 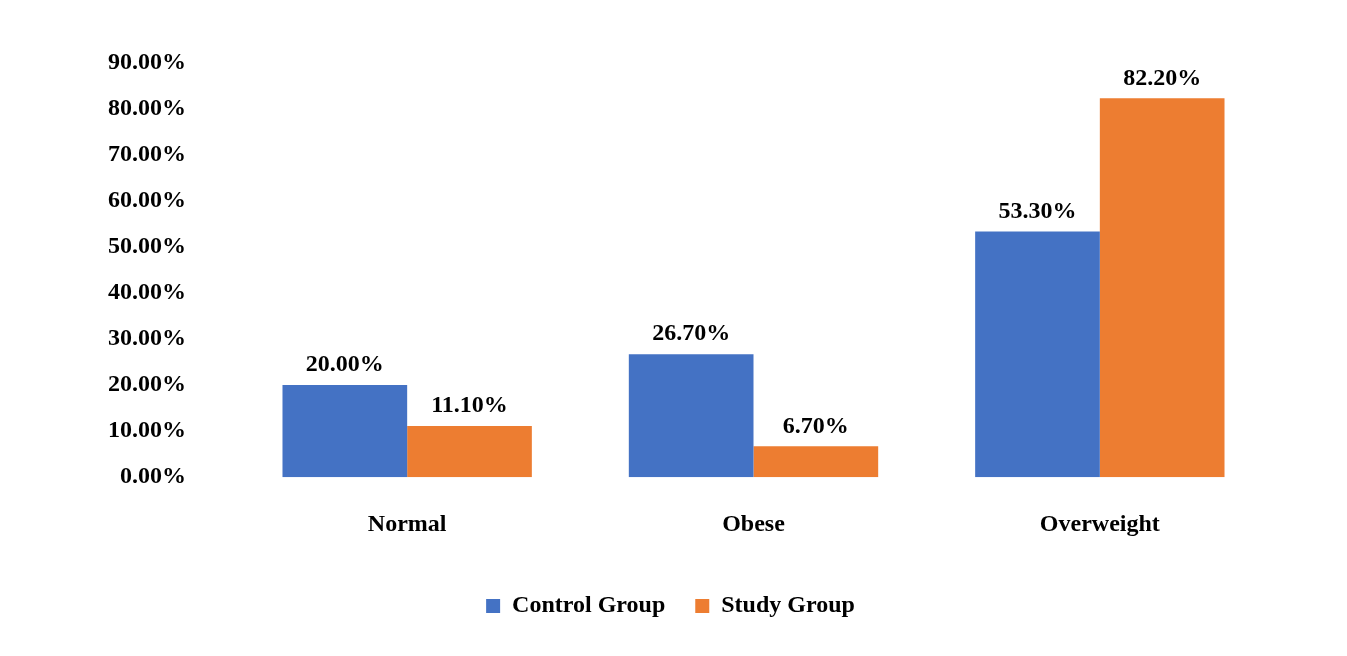 I want to click on data-label: 82.20%, so click(x=1162, y=76).